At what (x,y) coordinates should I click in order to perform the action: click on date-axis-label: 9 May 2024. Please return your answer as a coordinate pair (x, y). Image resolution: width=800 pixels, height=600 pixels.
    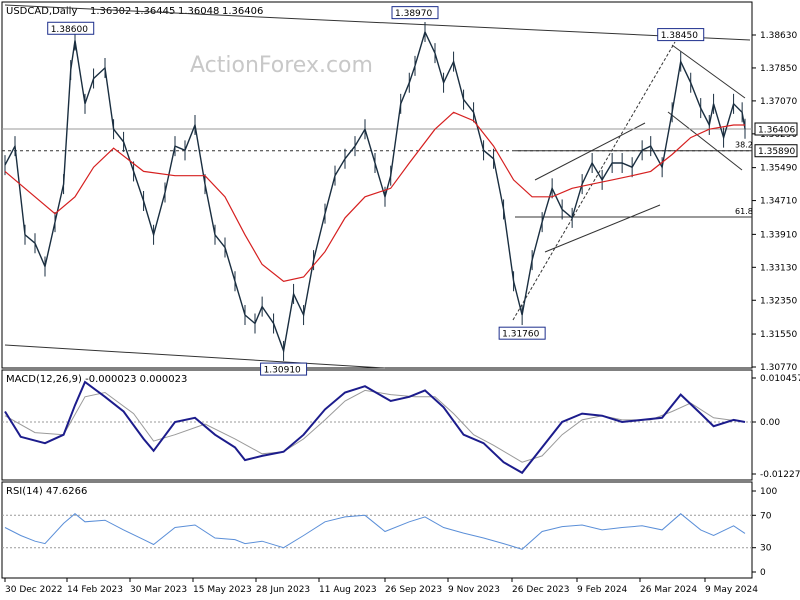
    Looking at the image, I should click on (731, 590).